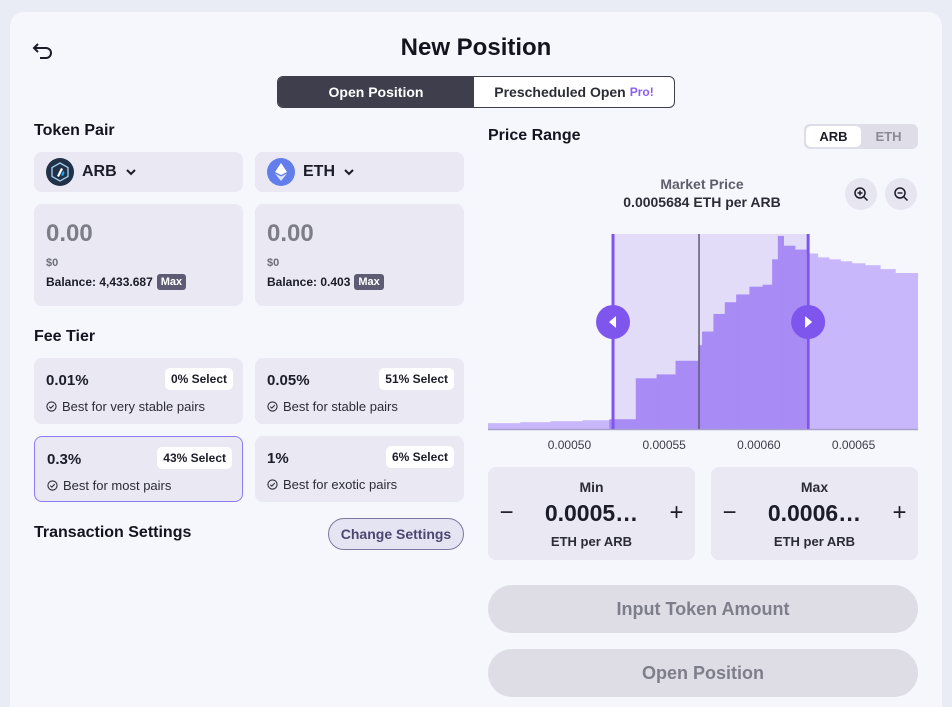  I want to click on mode-toggle: Open Position Prescheduled Open Pro!, so click(476, 92).